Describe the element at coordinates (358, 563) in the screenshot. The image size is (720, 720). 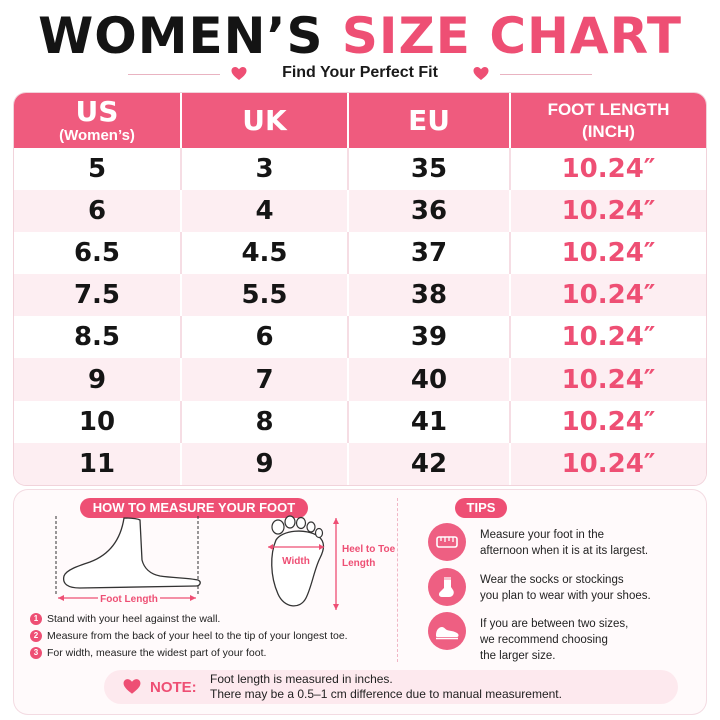
I see `heel-to-toe-label-2: Length` at that location.